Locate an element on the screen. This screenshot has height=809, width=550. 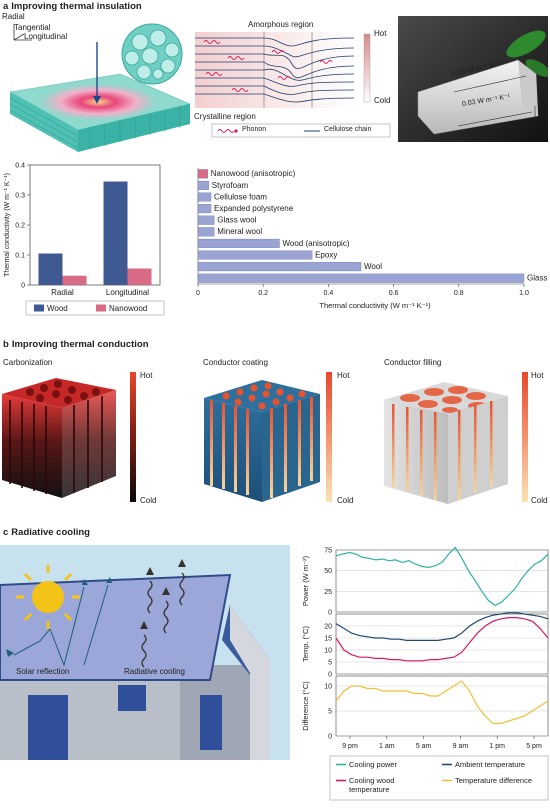
y-tick-label: 25 is located at coordinates (328, 592).